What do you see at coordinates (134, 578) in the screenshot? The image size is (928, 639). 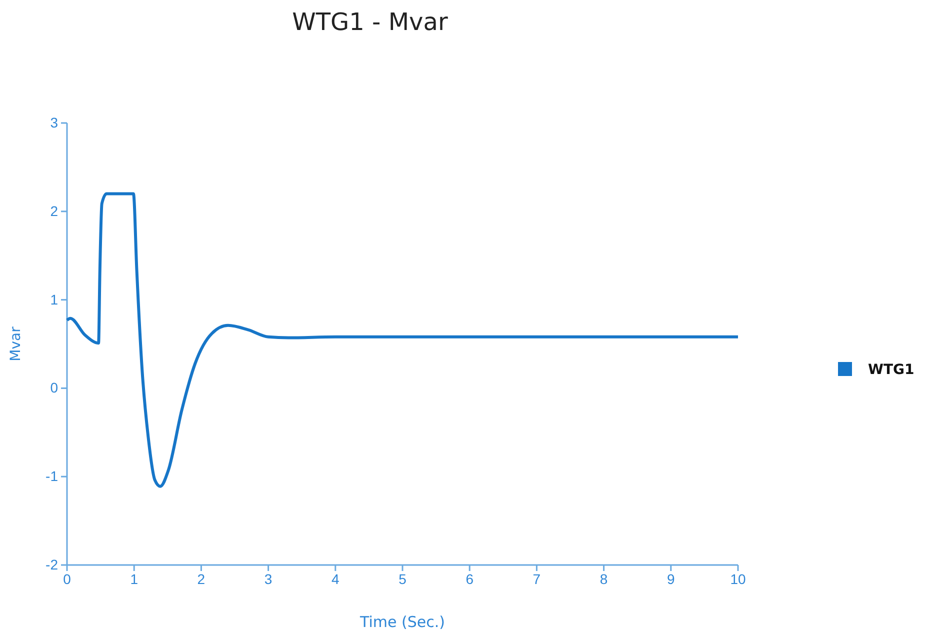 I see `x-tick-label: 1` at bounding box center [134, 578].